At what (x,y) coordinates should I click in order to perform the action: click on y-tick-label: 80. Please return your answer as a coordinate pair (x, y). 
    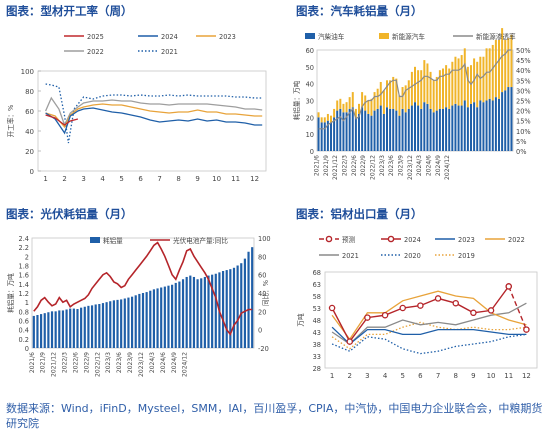
    Looking at the image, I should click on (29, 92).